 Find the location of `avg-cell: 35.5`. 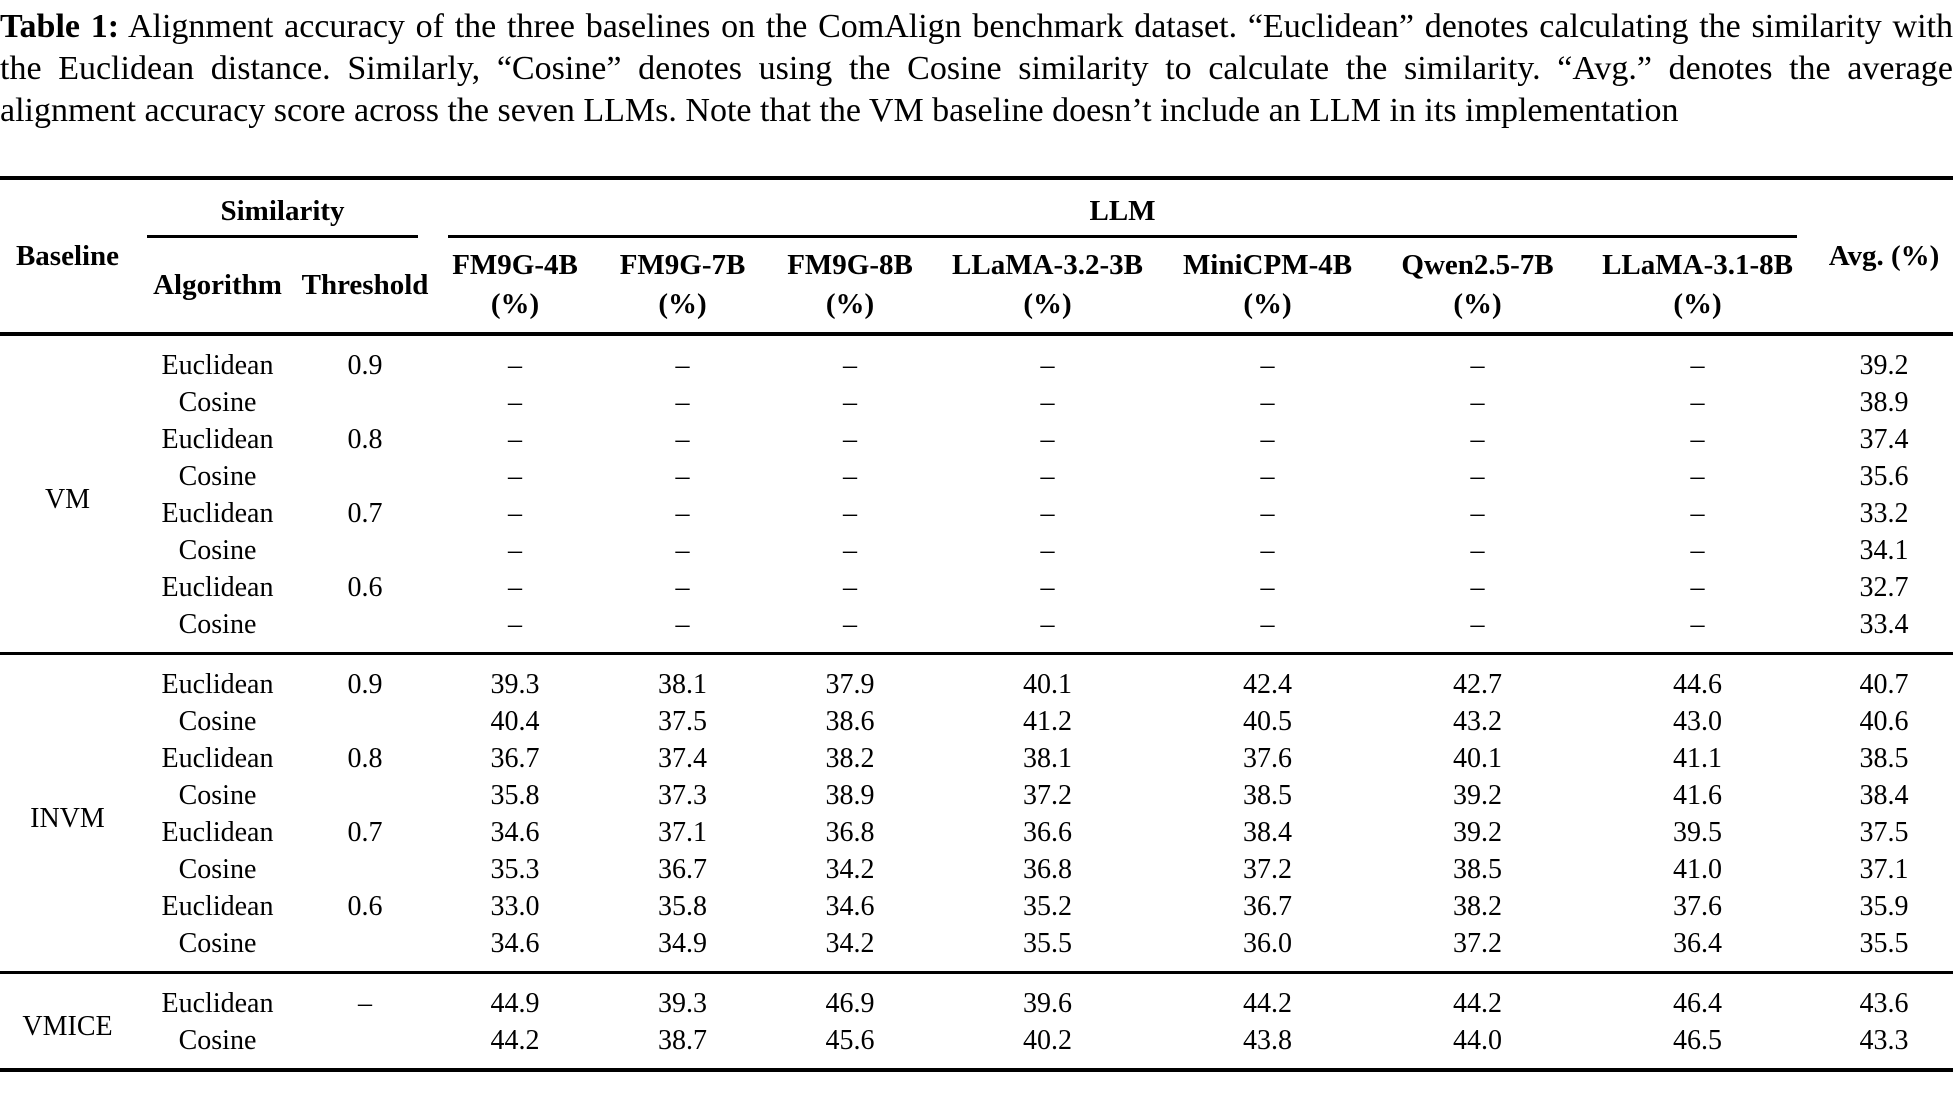

avg-cell: 35.5 is located at coordinates (1884, 943).